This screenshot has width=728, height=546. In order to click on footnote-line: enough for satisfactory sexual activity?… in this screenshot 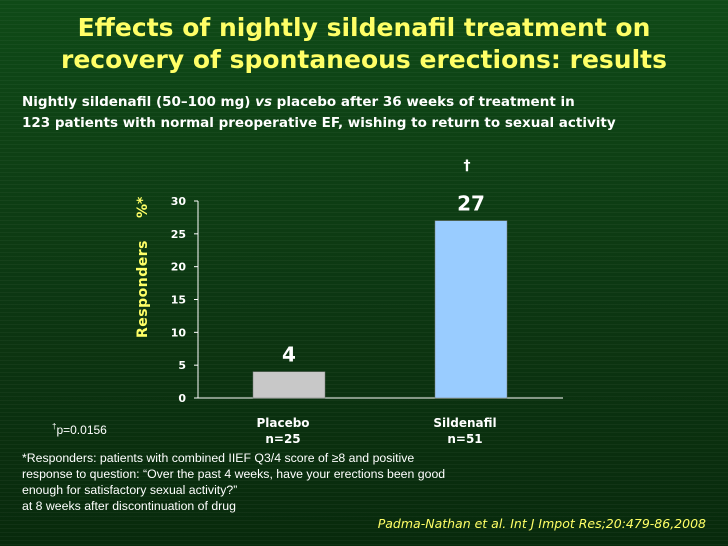, I will do `click(130, 490)`.